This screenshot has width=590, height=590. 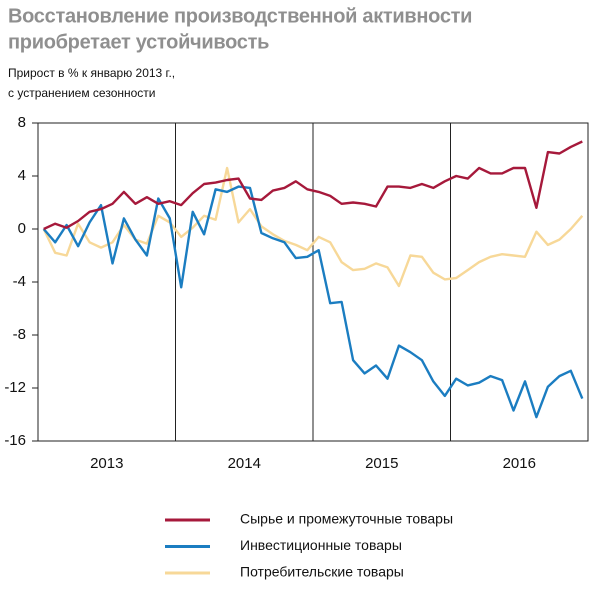 What do you see at coordinates (519, 463) in the screenshot?
I see `x-group-label: 2016` at bounding box center [519, 463].